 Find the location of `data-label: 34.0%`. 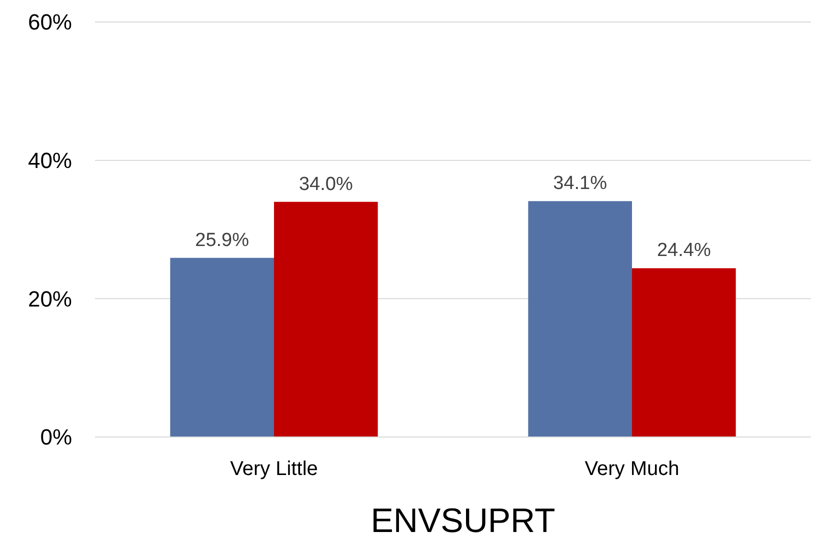

data-label: 34.0% is located at coordinates (325, 184).